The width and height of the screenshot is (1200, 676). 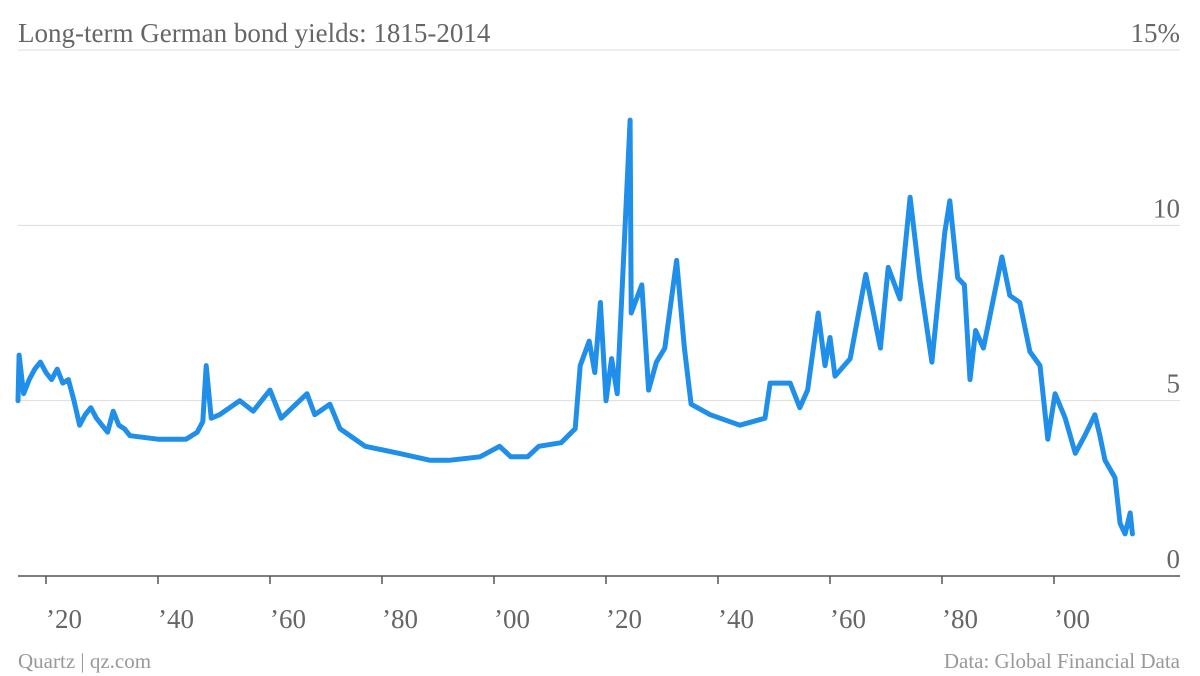 What do you see at coordinates (84, 661) in the screenshot?
I see `source-left: Quartz | qz.com` at bounding box center [84, 661].